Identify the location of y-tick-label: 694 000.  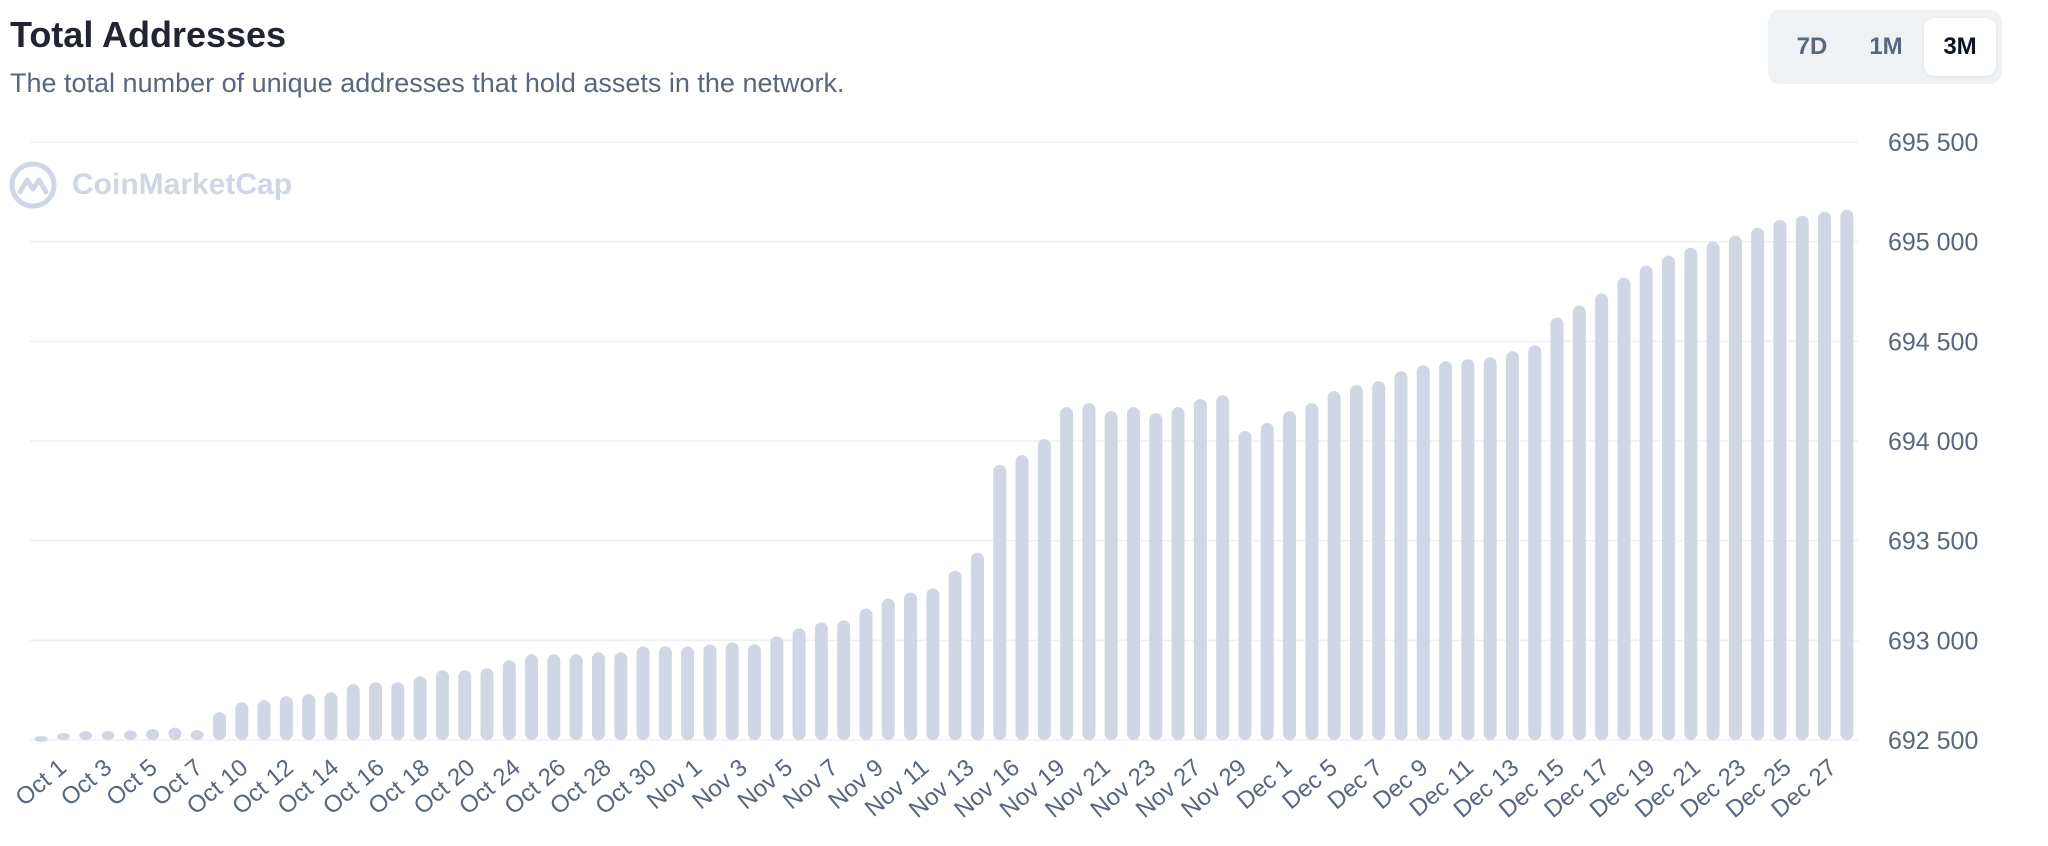
(1933, 442).